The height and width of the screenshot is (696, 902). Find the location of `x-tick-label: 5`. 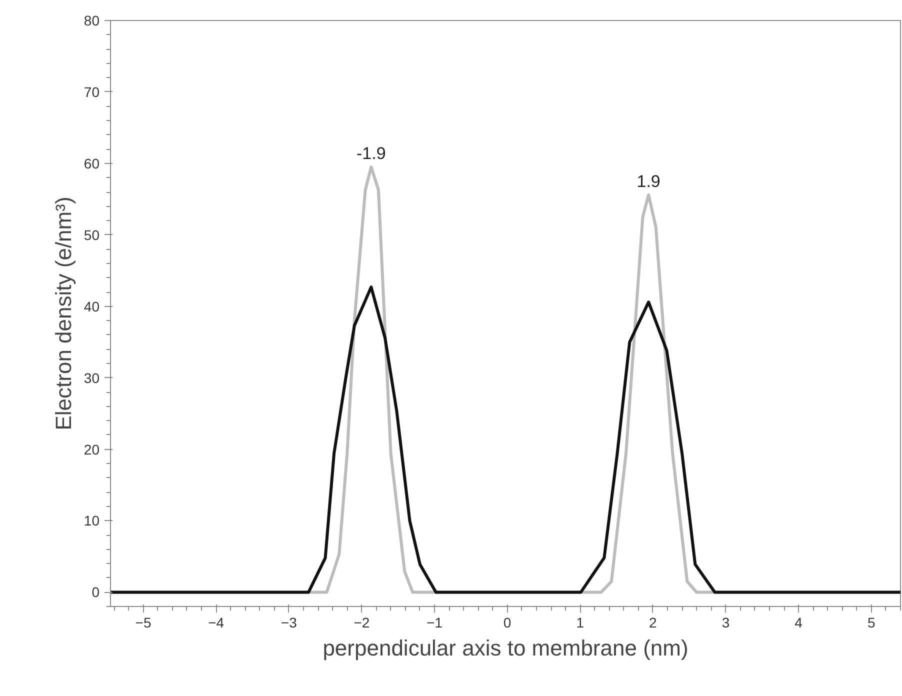

x-tick-label: 5 is located at coordinates (871, 622).